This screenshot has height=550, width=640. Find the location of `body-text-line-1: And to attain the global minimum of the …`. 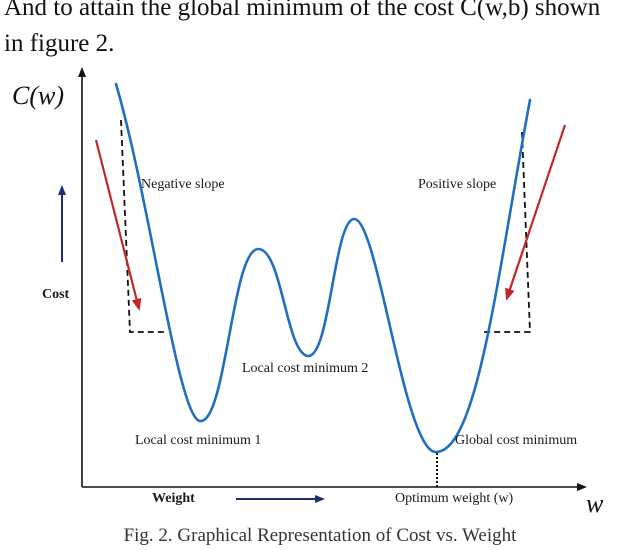

body-text-line-1: And to attain the global minimum of the … is located at coordinates (302, 10).